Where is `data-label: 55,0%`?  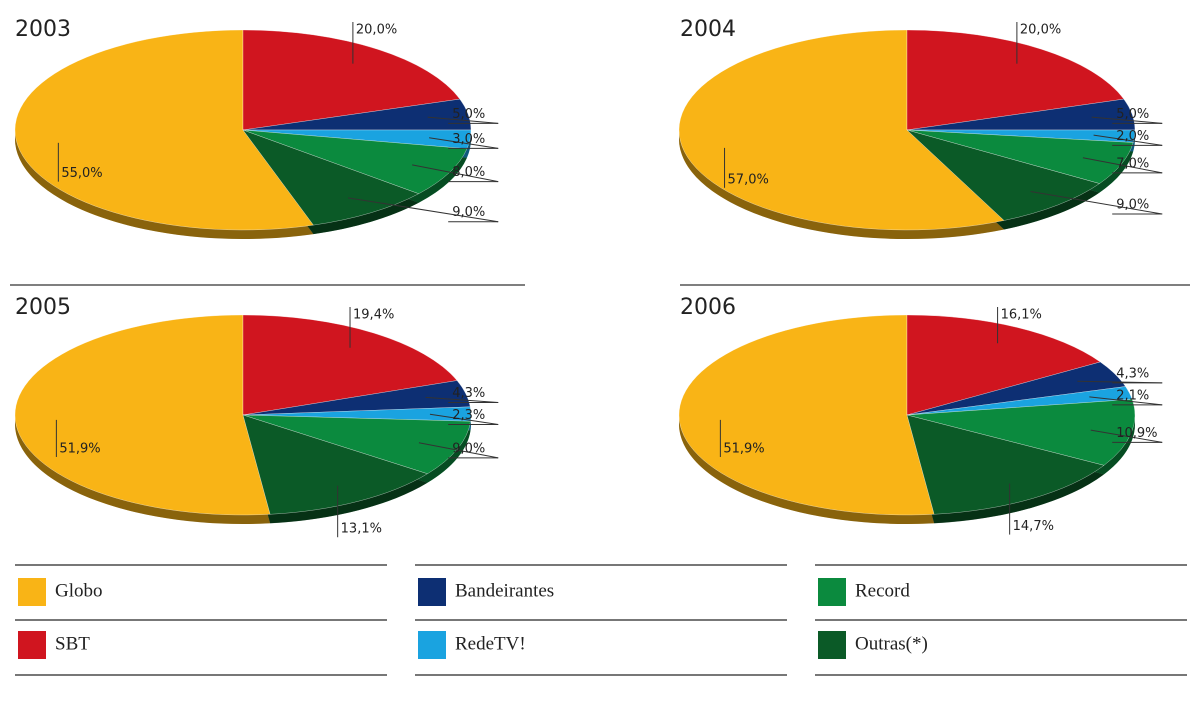 data-label: 55,0% is located at coordinates (81, 173).